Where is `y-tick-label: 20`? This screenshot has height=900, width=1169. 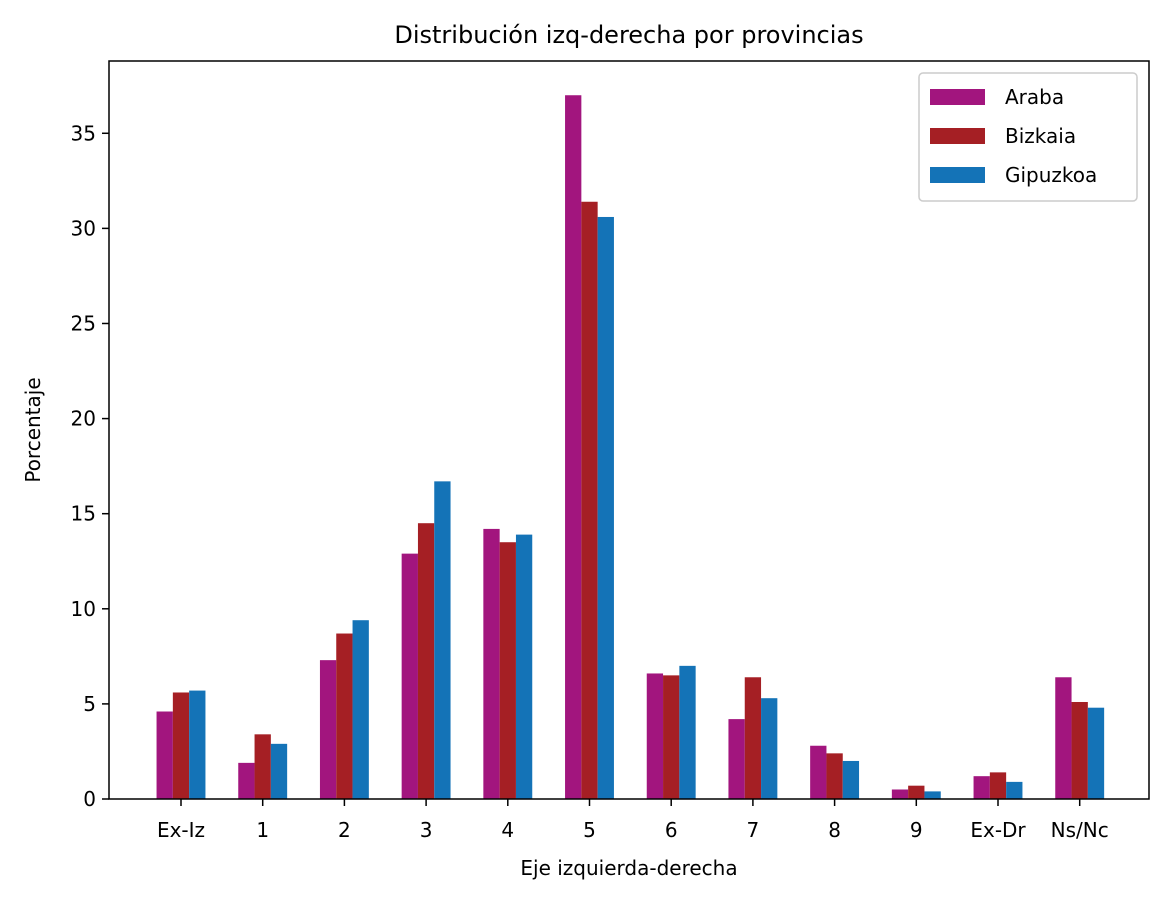 y-tick-label: 20 is located at coordinates (83, 419).